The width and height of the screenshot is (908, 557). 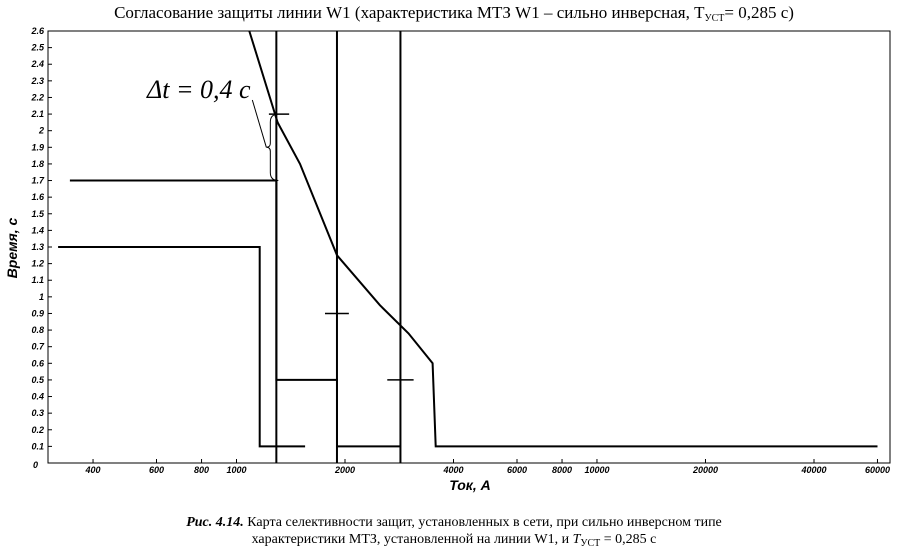 What do you see at coordinates (41, 297) in the screenshot?
I see `y-tick-label: 1` at bounding box center [41, 297].